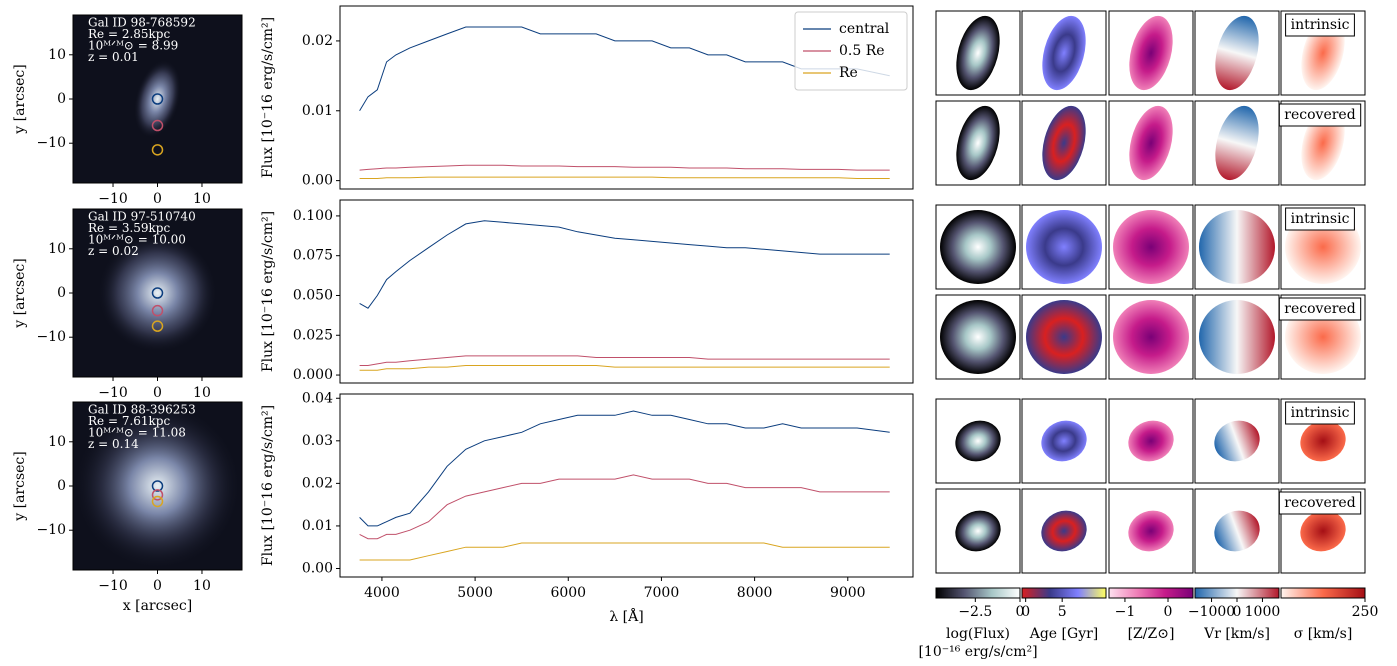  I want to click on colorbar-tick-label: −1, so click(1125, 612).